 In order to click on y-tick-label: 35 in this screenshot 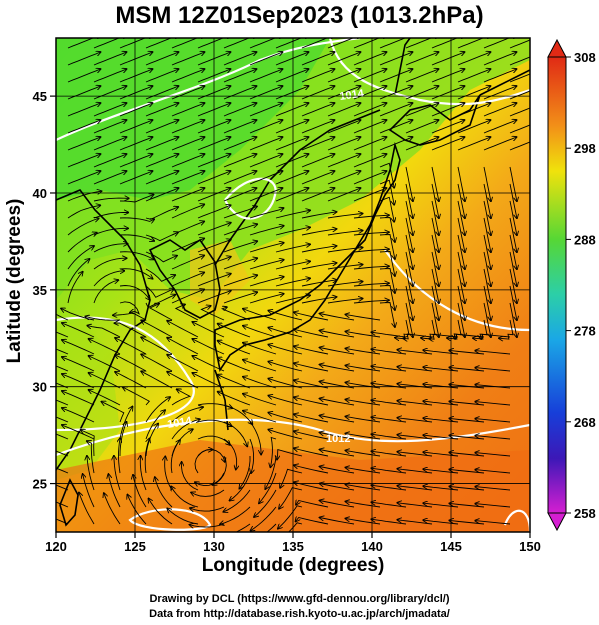, I will do `click(40, 290)`.